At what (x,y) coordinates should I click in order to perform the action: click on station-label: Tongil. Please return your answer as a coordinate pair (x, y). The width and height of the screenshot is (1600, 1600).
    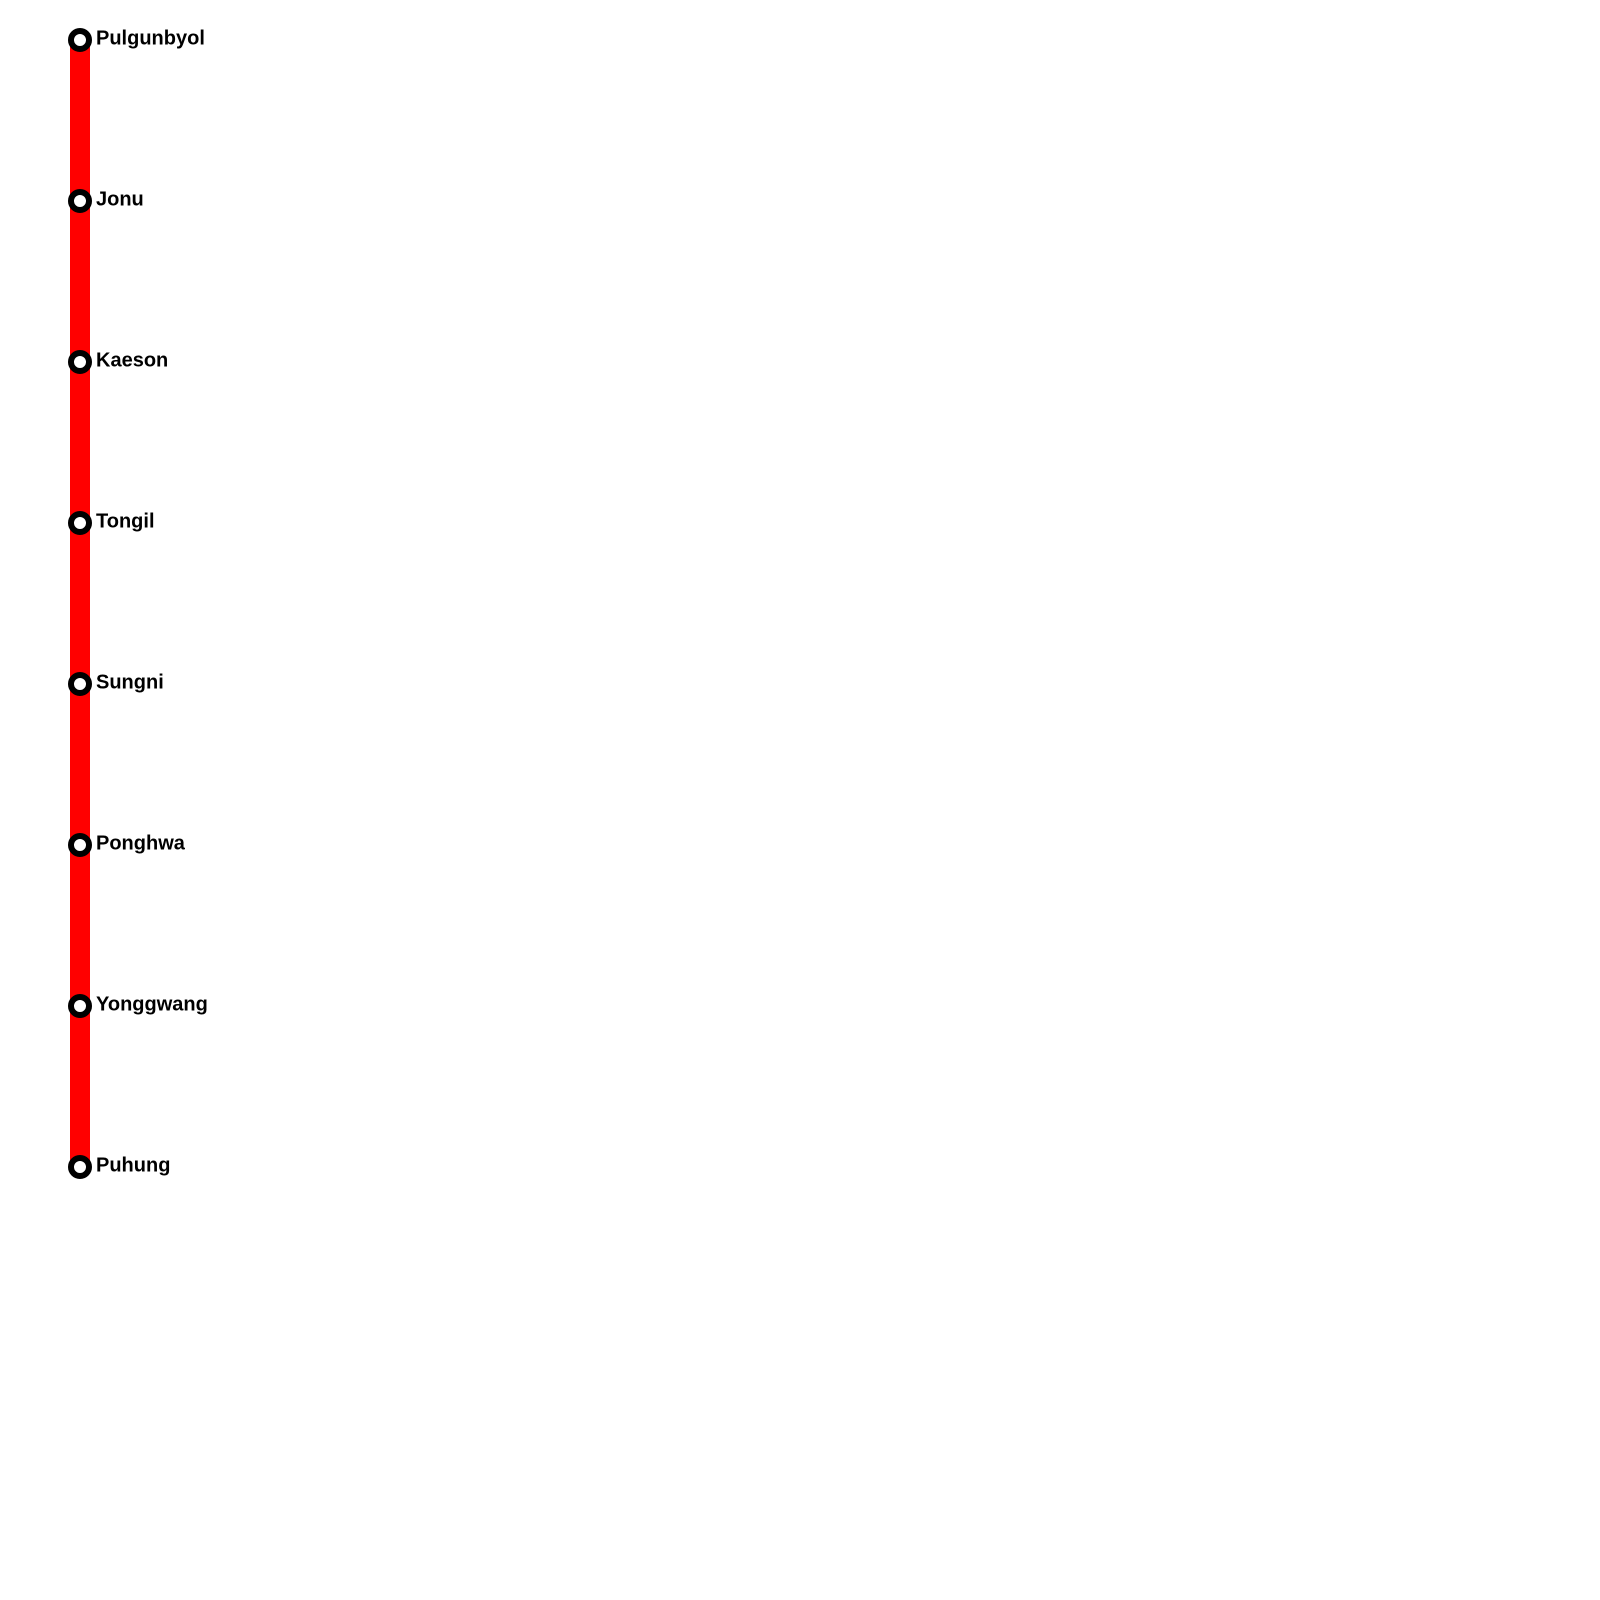
    Looking at the image, I should click on (125, 521).